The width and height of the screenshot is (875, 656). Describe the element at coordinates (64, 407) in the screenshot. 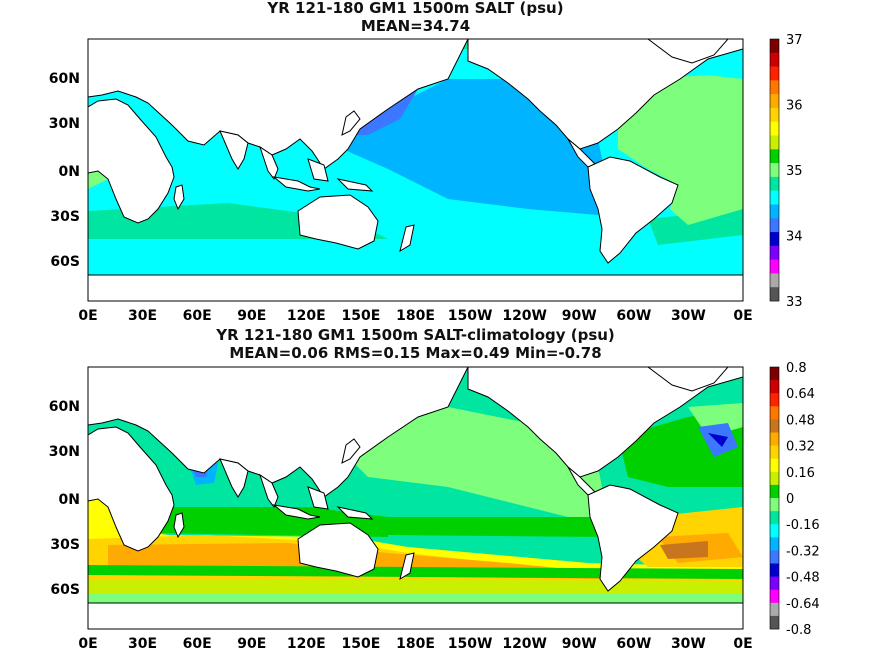

I see `lat-tick-label: 60N` at that location.